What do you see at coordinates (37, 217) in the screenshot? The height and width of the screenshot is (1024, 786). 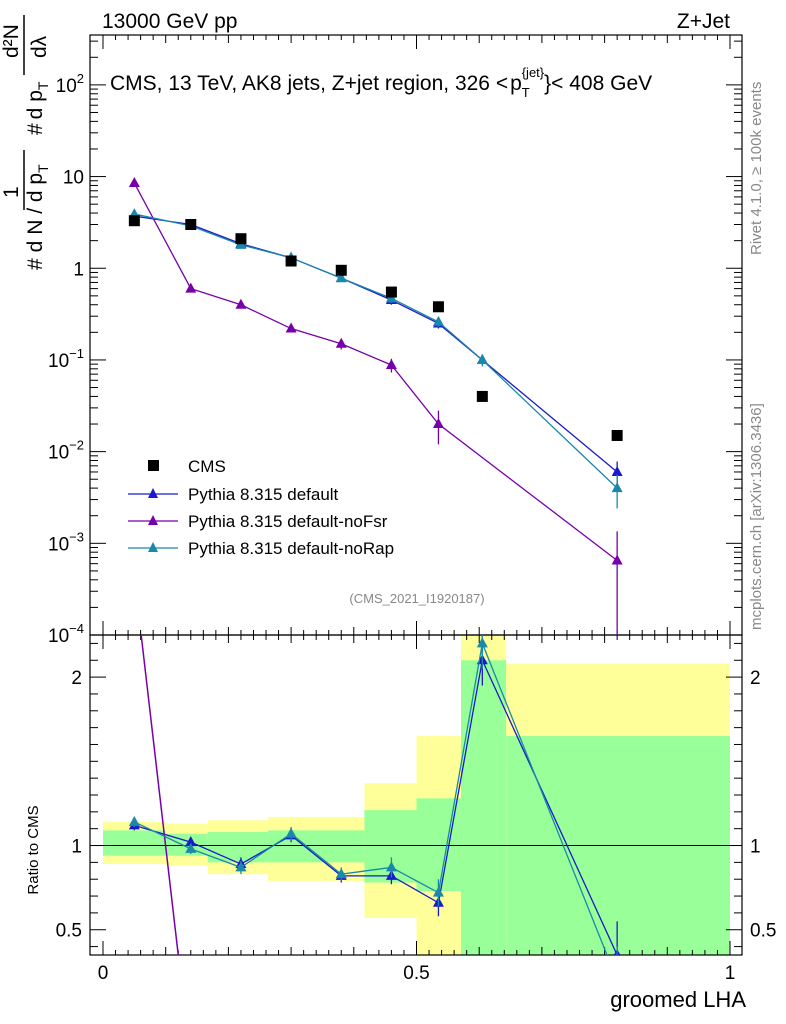 I see `svg-text: #d N / d pT` at bounding box center [37, 217].